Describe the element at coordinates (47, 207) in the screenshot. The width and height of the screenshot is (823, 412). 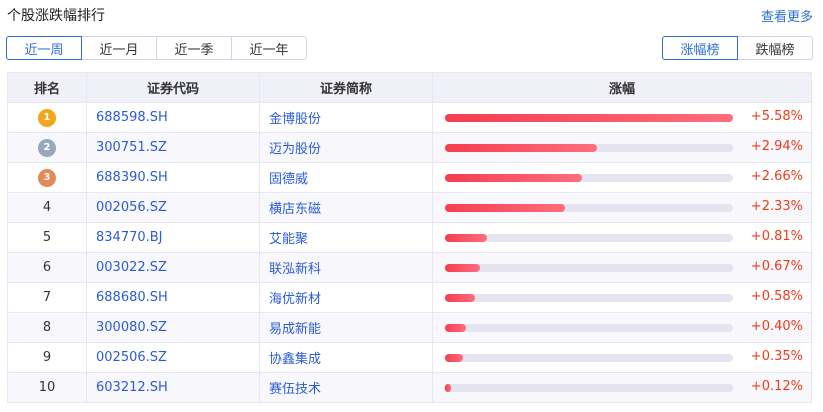
I see `rank-cell: 4` at that location.